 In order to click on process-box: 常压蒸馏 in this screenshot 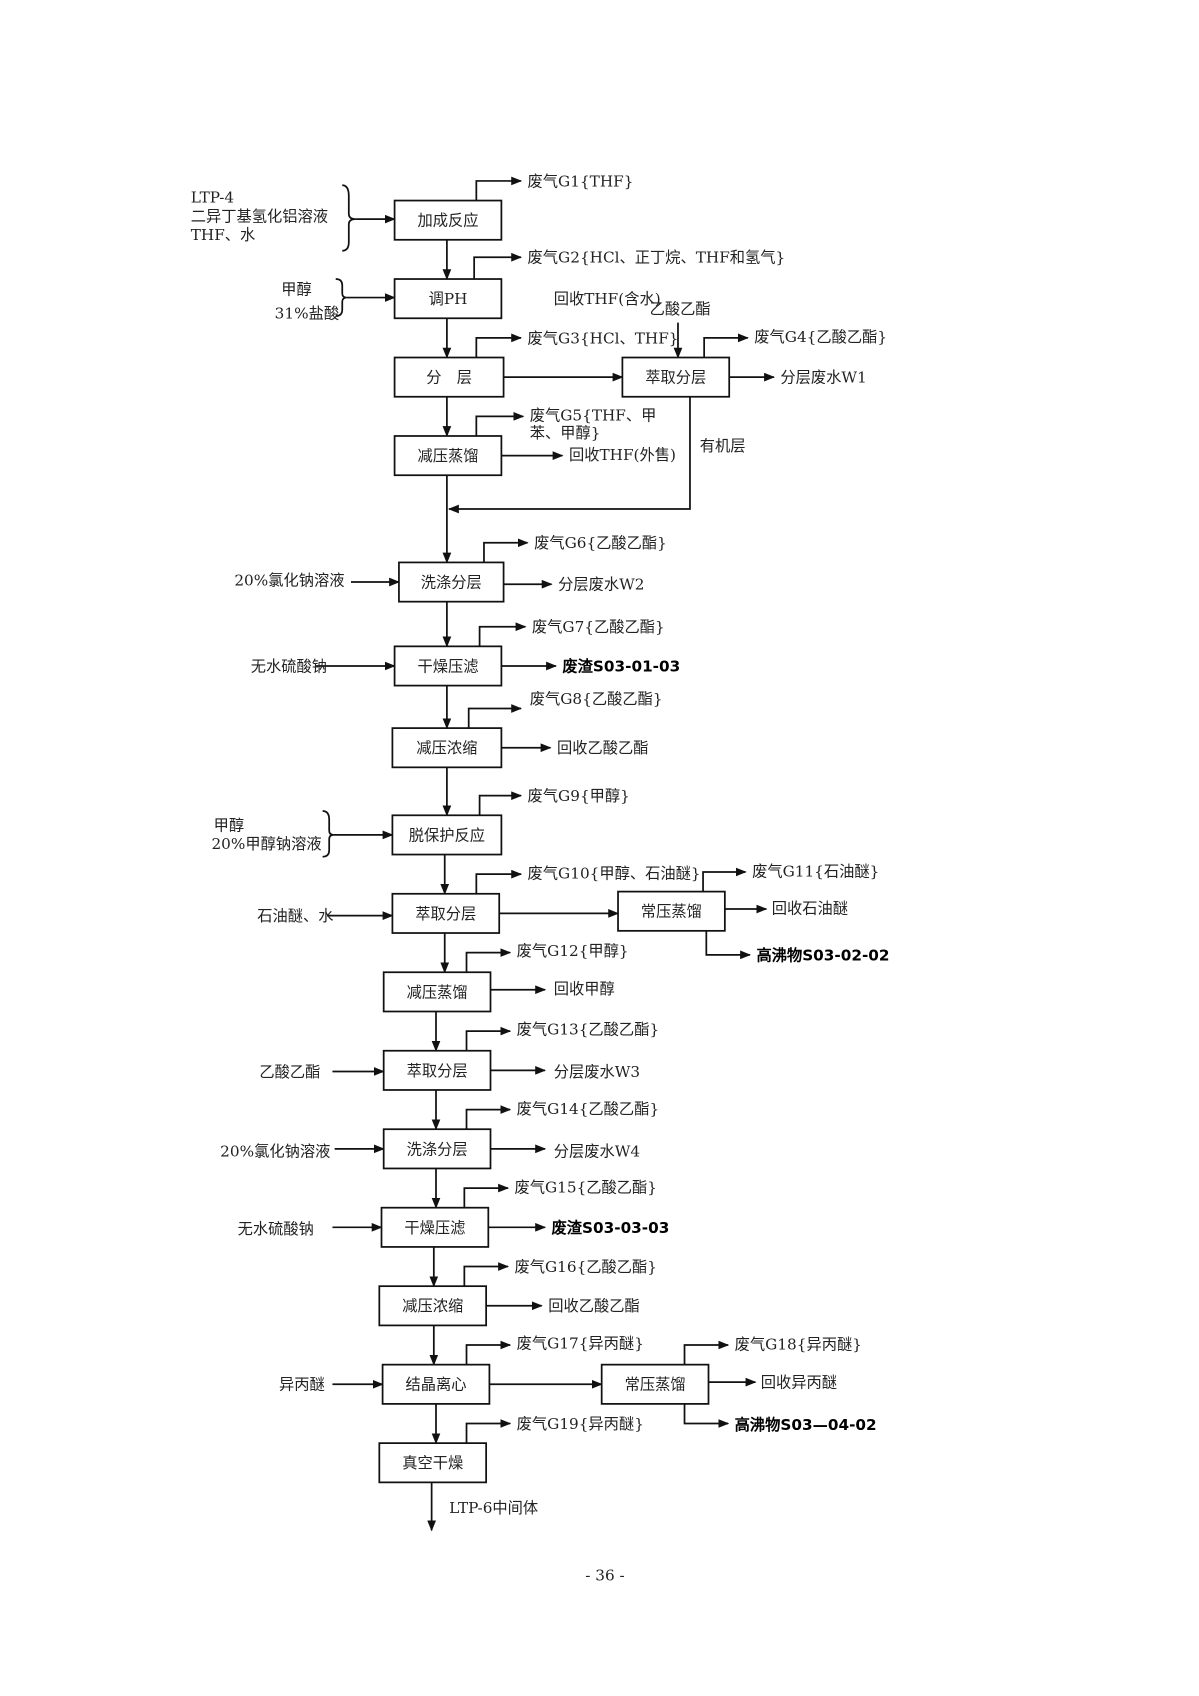, I will do `click(655, 1384)`.